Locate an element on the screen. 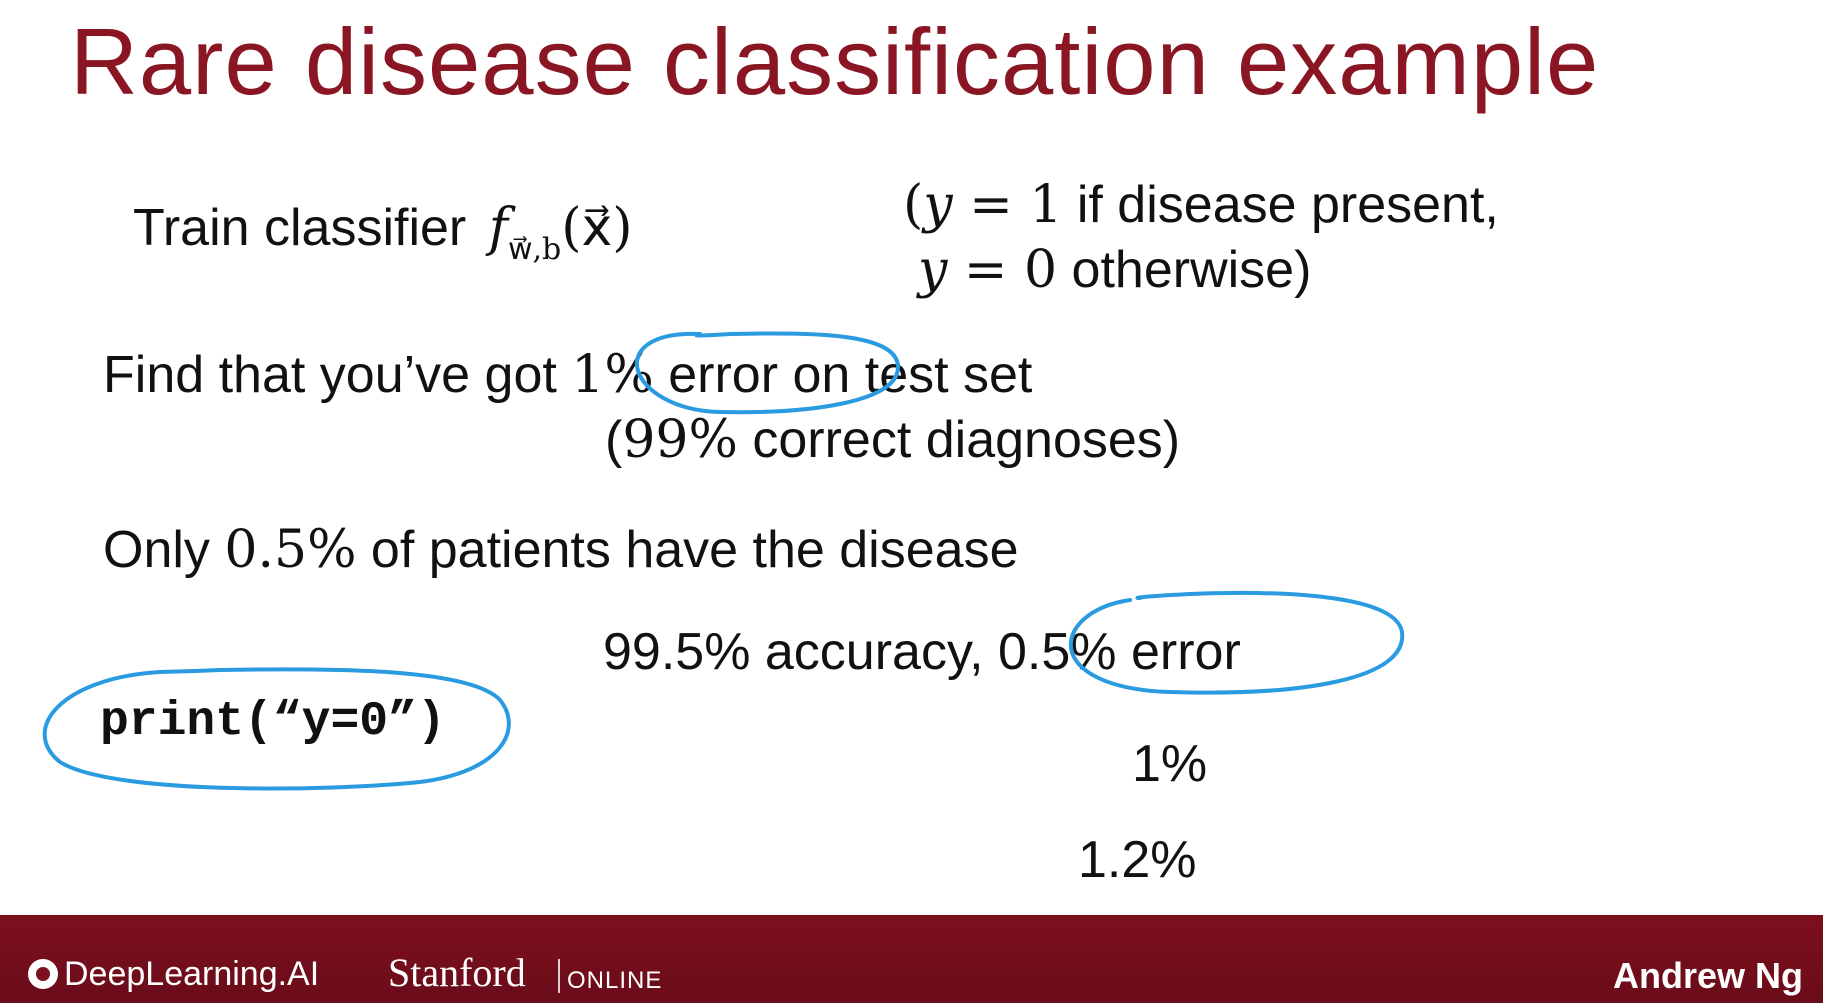 Image resolution: width=1823 pixels, height=1003 pixels. code-snippet: print(“y=0”) is located at coordinates (273, 722).